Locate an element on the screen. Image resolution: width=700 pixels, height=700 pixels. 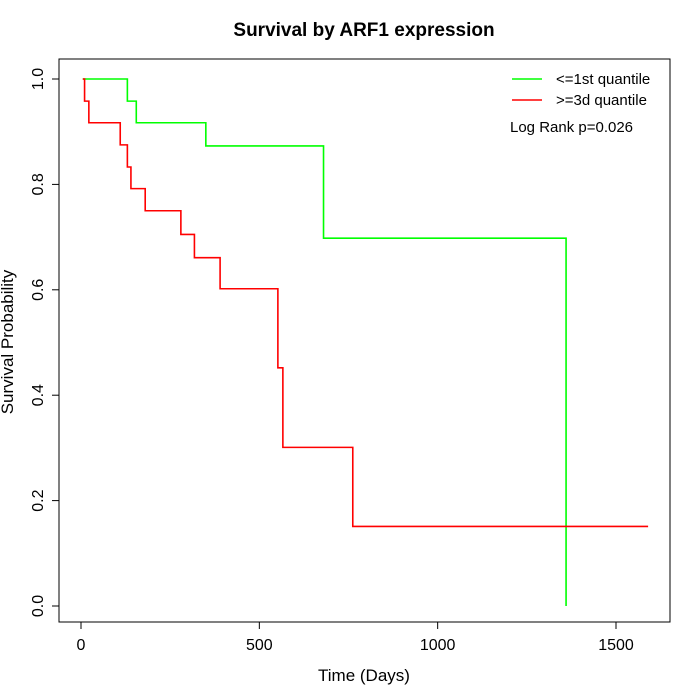
y-tick-label: 0.6 is located at coordinates (38, 290).